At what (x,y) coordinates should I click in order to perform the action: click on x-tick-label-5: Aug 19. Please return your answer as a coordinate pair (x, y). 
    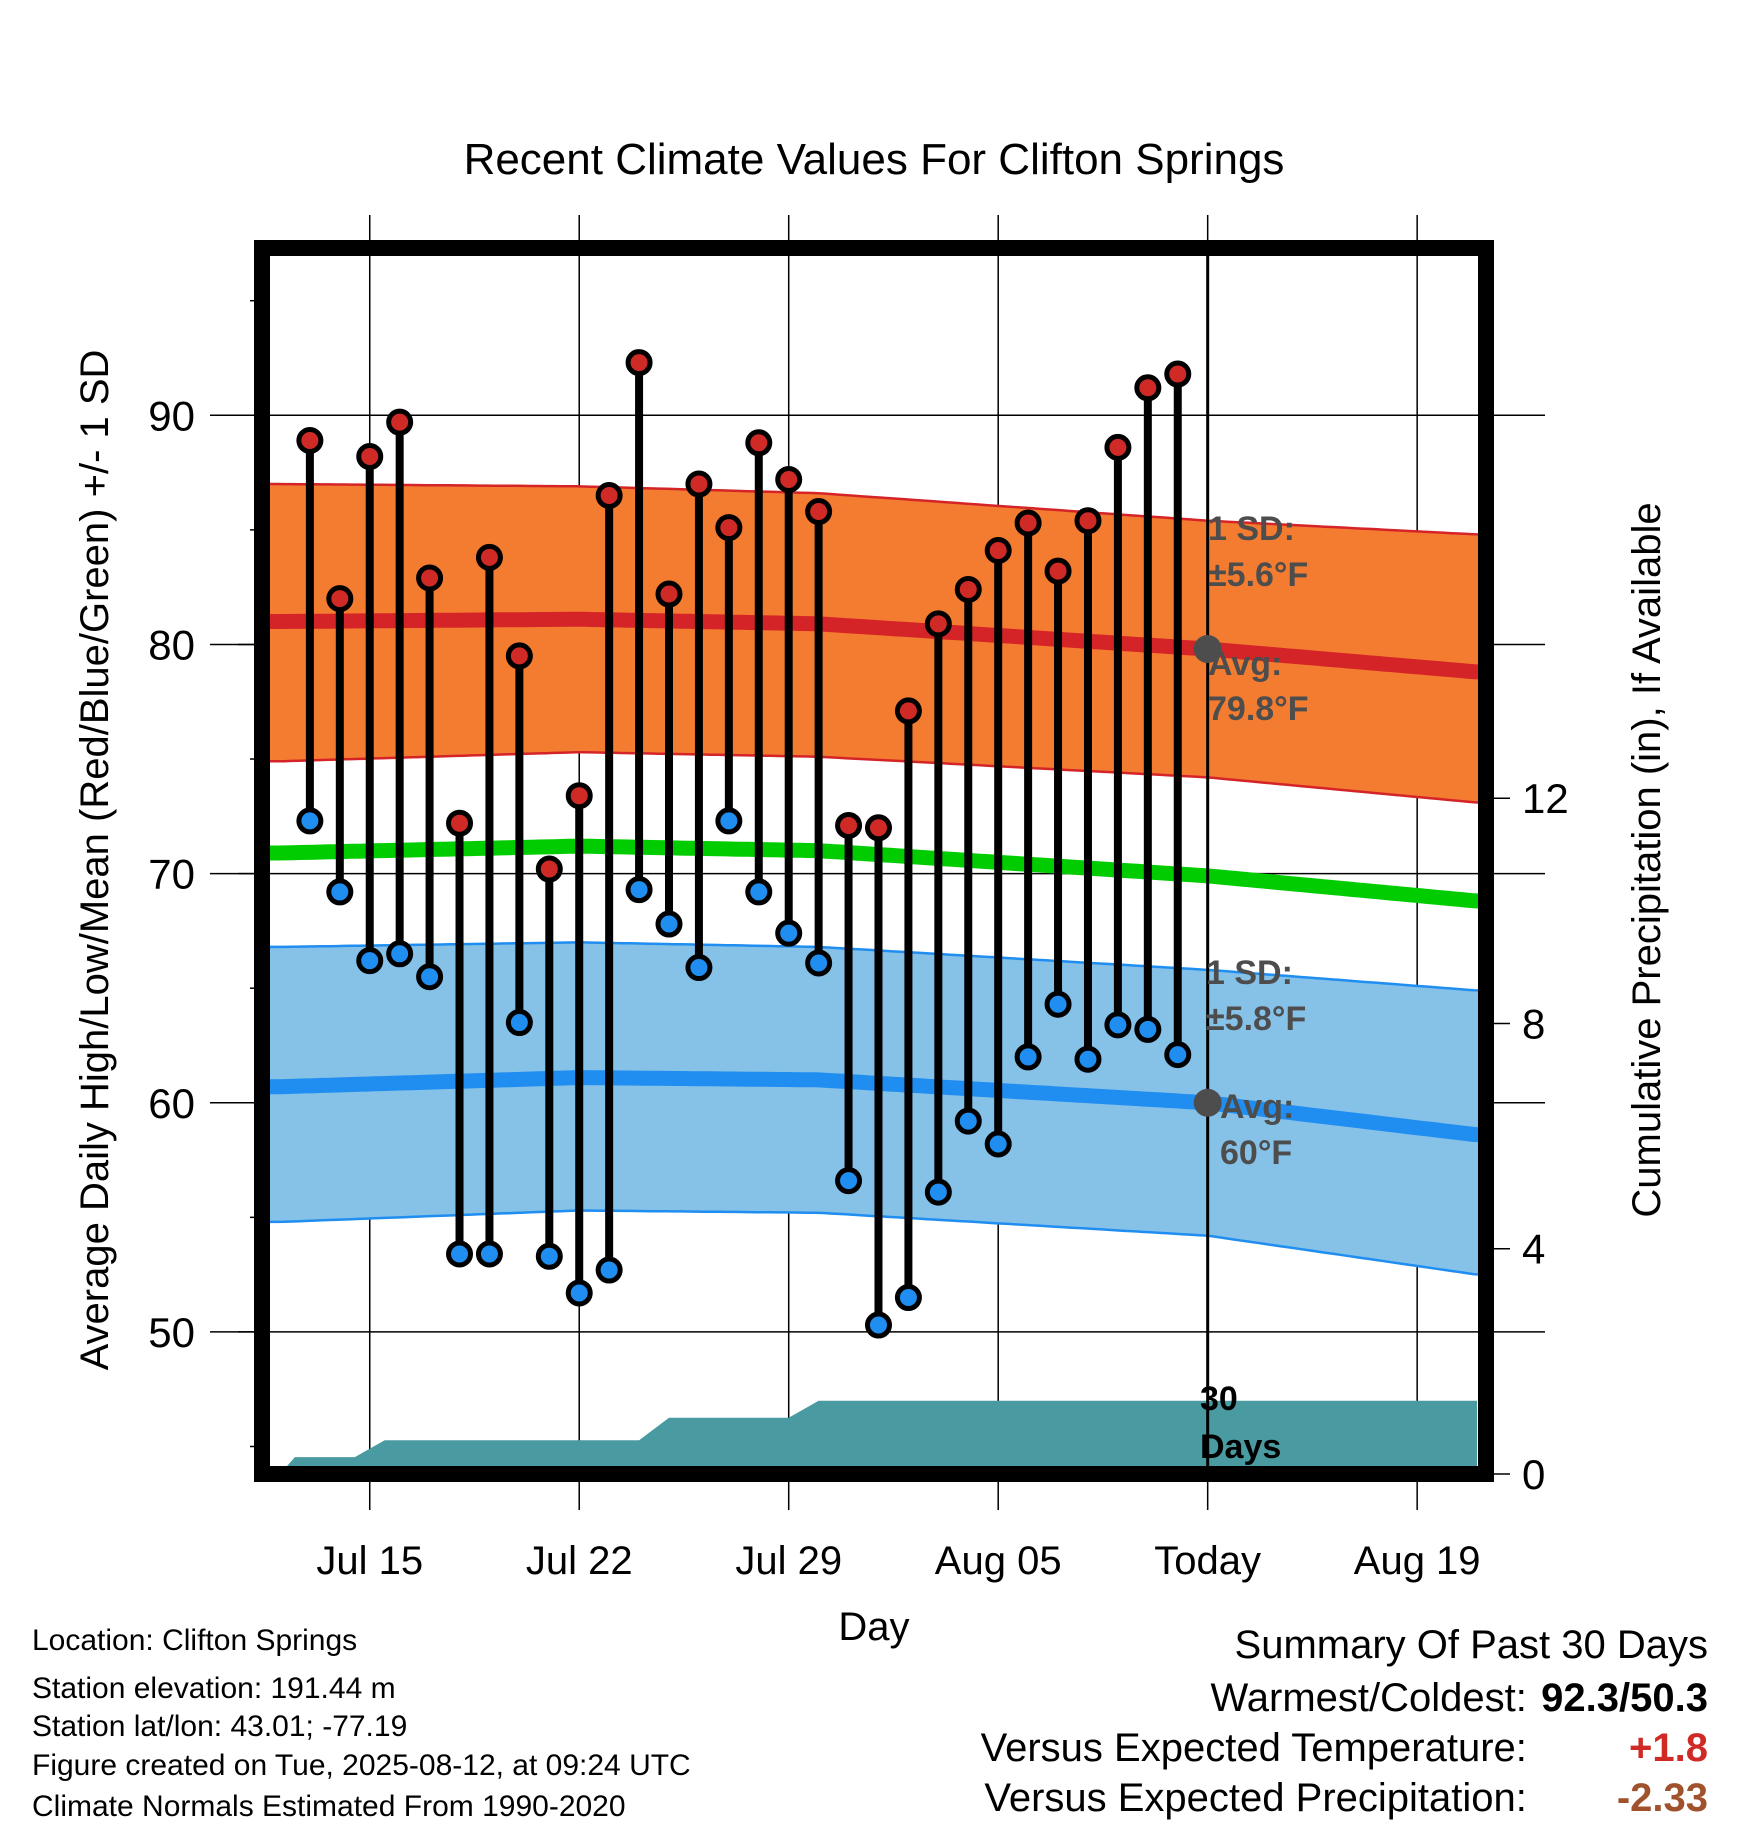
    Looking at the image, I should click on (1417, 1561).